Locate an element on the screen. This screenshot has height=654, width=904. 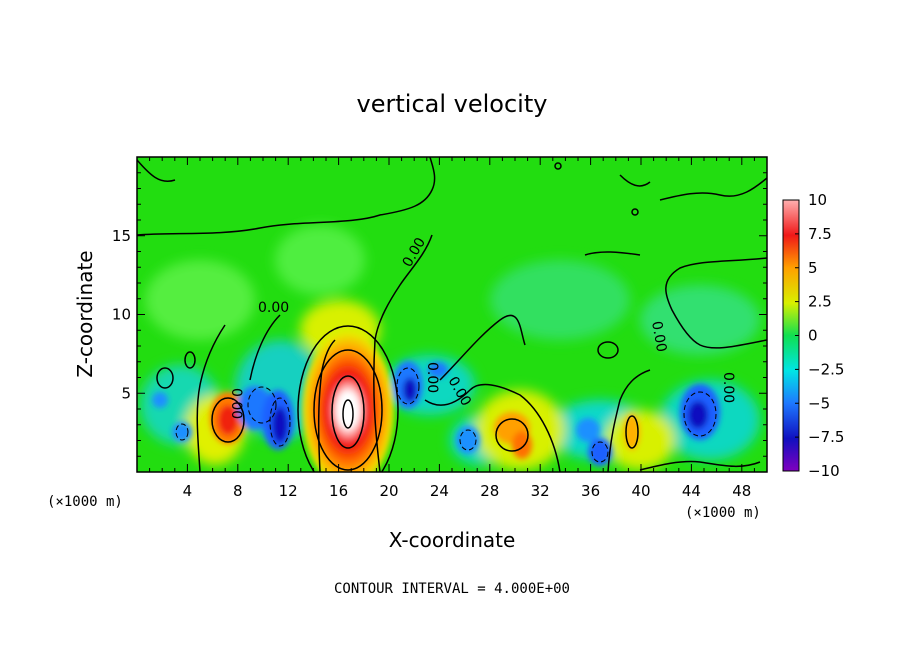
x-unit-left: (×1000 m) is located at coordinates (85, 502).